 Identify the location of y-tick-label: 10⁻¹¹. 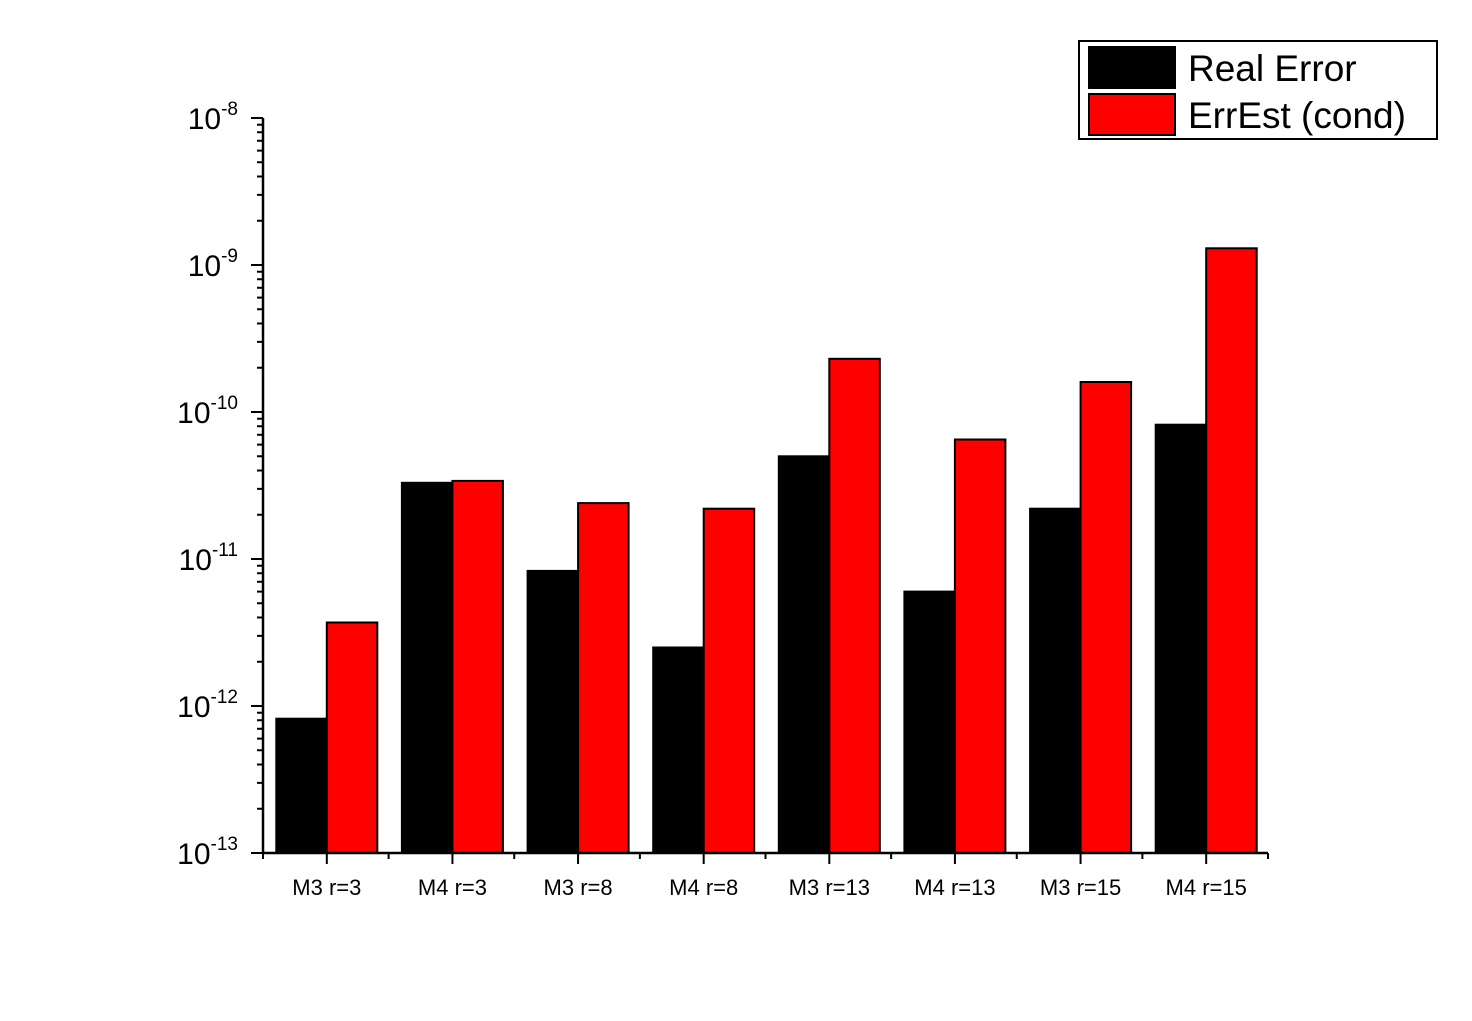
(208, 558).